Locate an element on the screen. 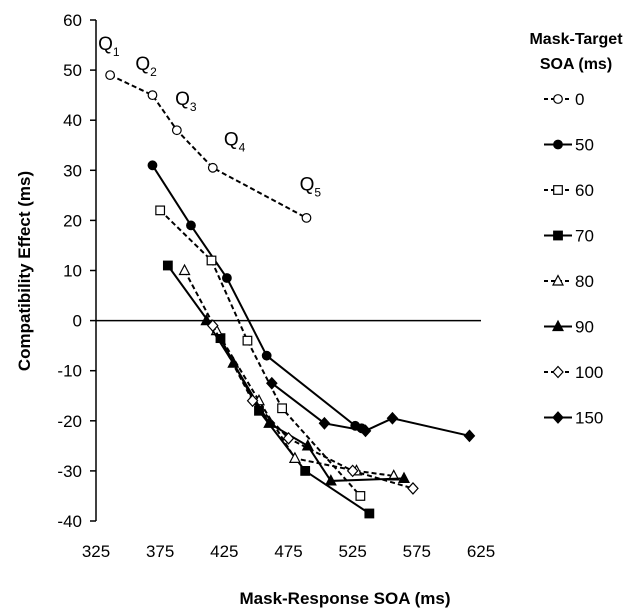 This screenshot has width=644, height=614. legend-label: 70 is located at coordinates (584, 236).